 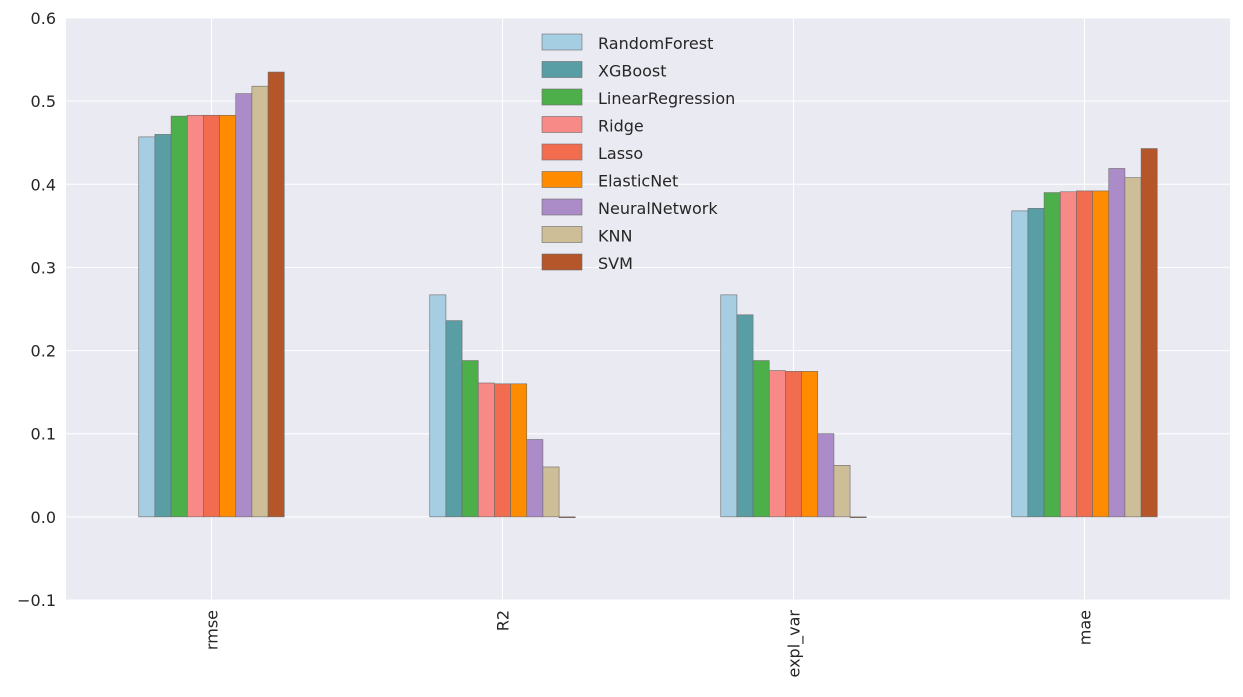 What do you see at coordinates (1085, 627) in the screenshot?
I see `x-tick-label: mae` at bounding box center [1085, 627].